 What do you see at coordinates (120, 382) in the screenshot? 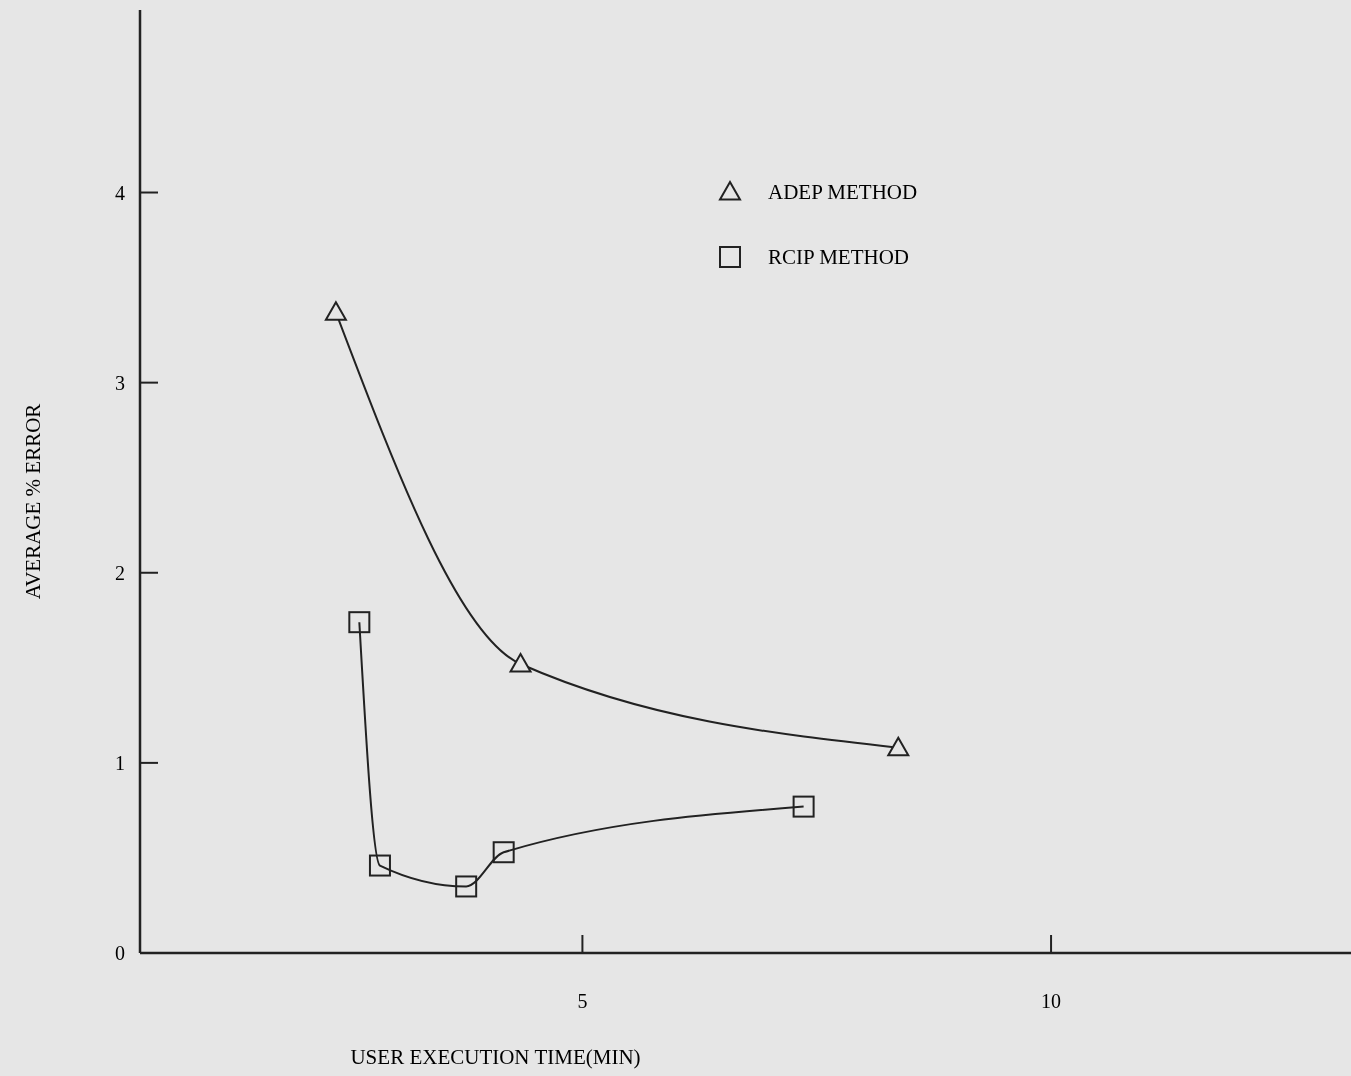
I see `y-tick-label: 3` at bounding box center [120, 382].